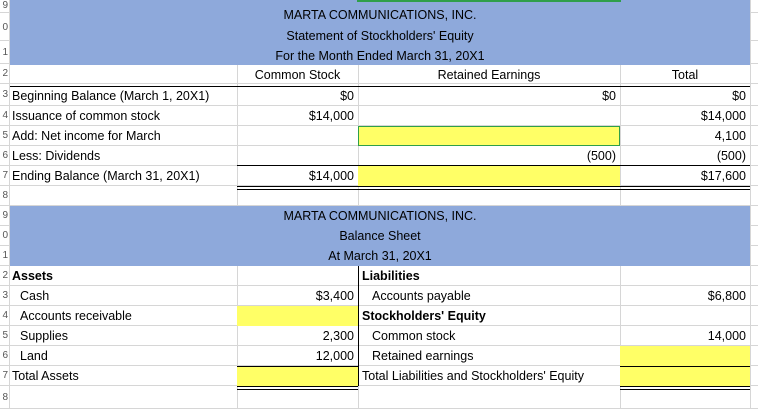 This screenshot has height=409, width=758. I want to click on total-liabilities-input-cell, so click(685, 376).